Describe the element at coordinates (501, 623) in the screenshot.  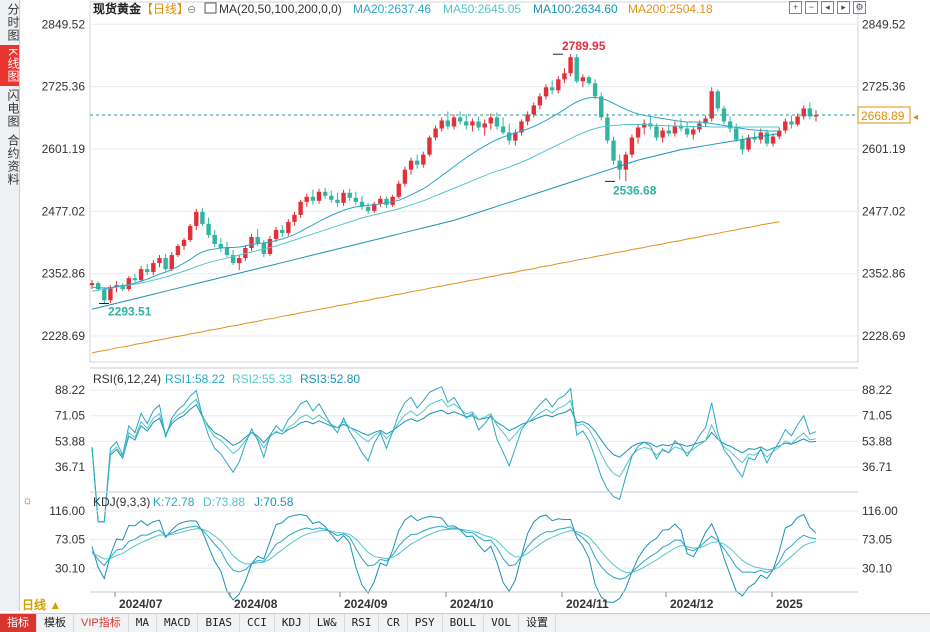
I see `toolbar-item-13: VOL` at that location.